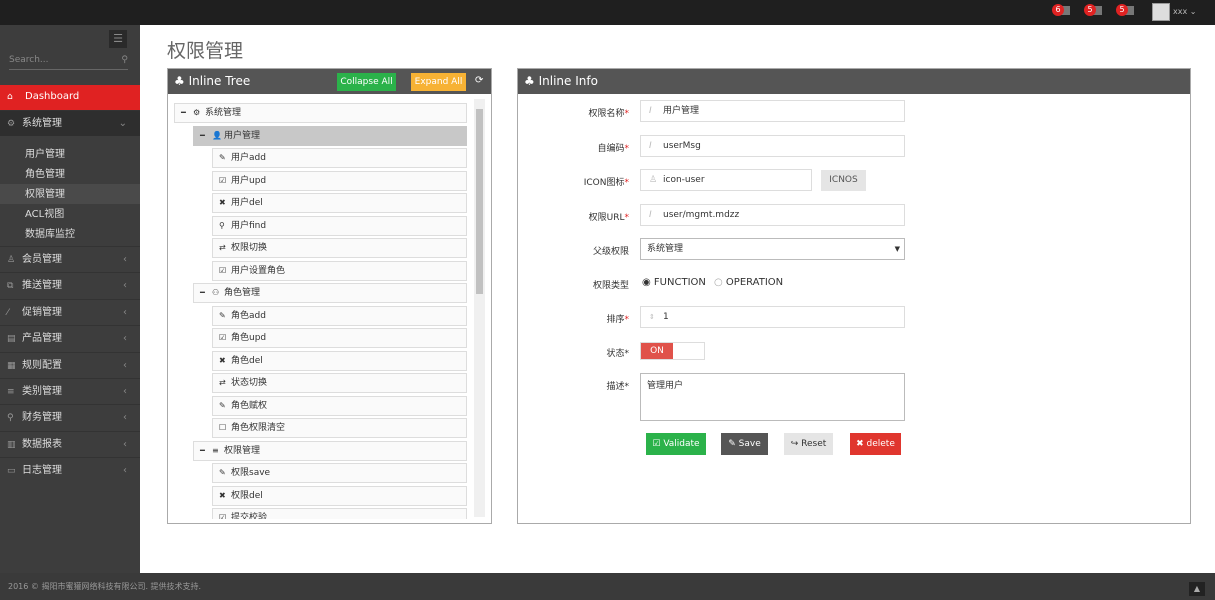 The width and height of the screenshot is (1215, 600). I want to click on type-radio-function: ◉ FUNCTION, so click(674, 282).